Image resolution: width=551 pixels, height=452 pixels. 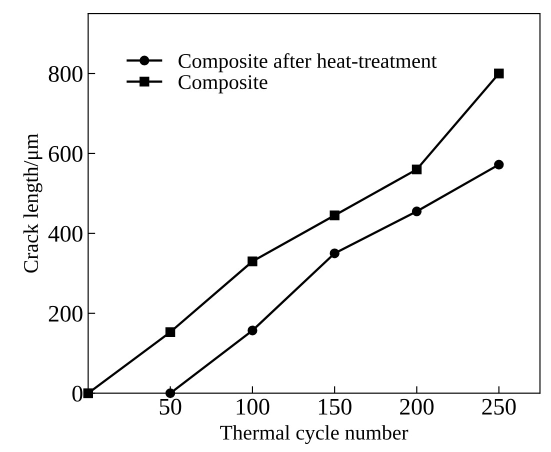 I want to click on y-tick-label: 0, so click(x=77, y=394).